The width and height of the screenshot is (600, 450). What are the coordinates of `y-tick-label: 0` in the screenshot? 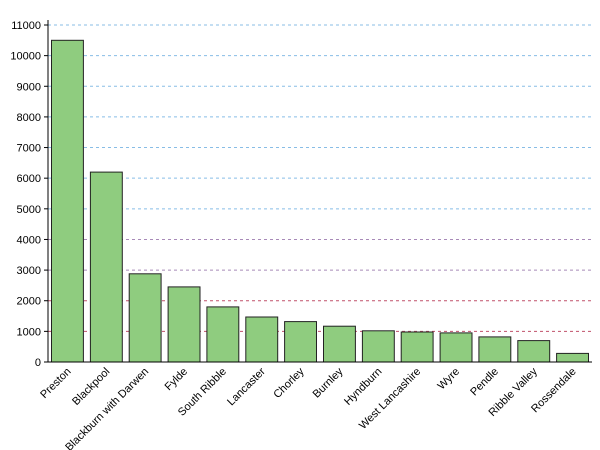 It's located at (38, 363).